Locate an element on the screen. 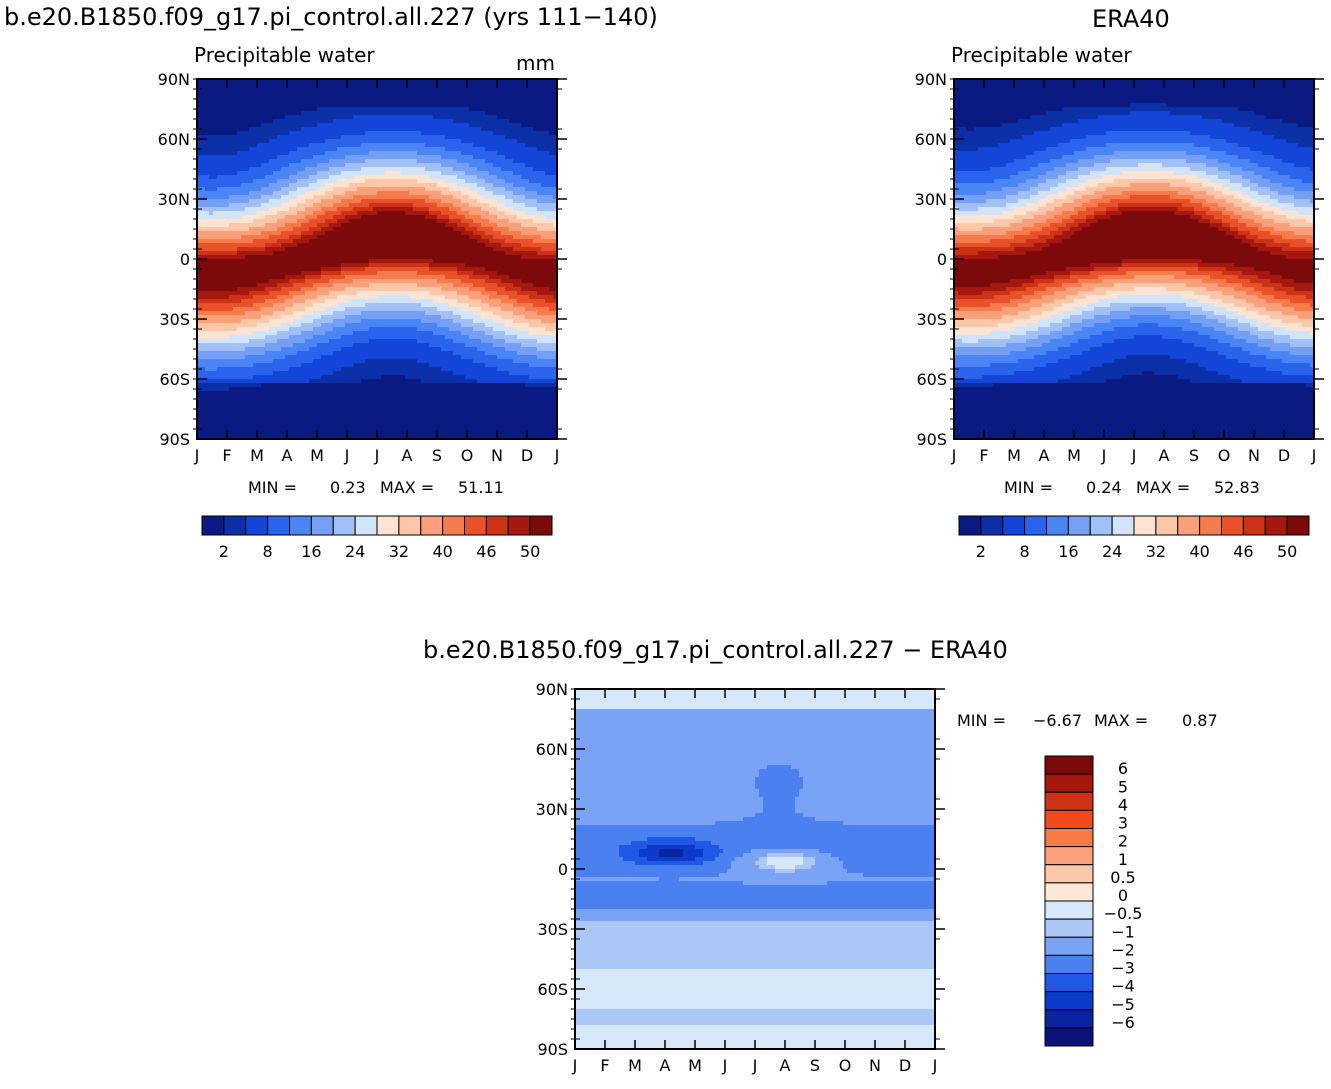 The width and height of the screenshot is (1331, 1089). panel1-subtitle: Precipitable water is located at coordinates (284, 55).